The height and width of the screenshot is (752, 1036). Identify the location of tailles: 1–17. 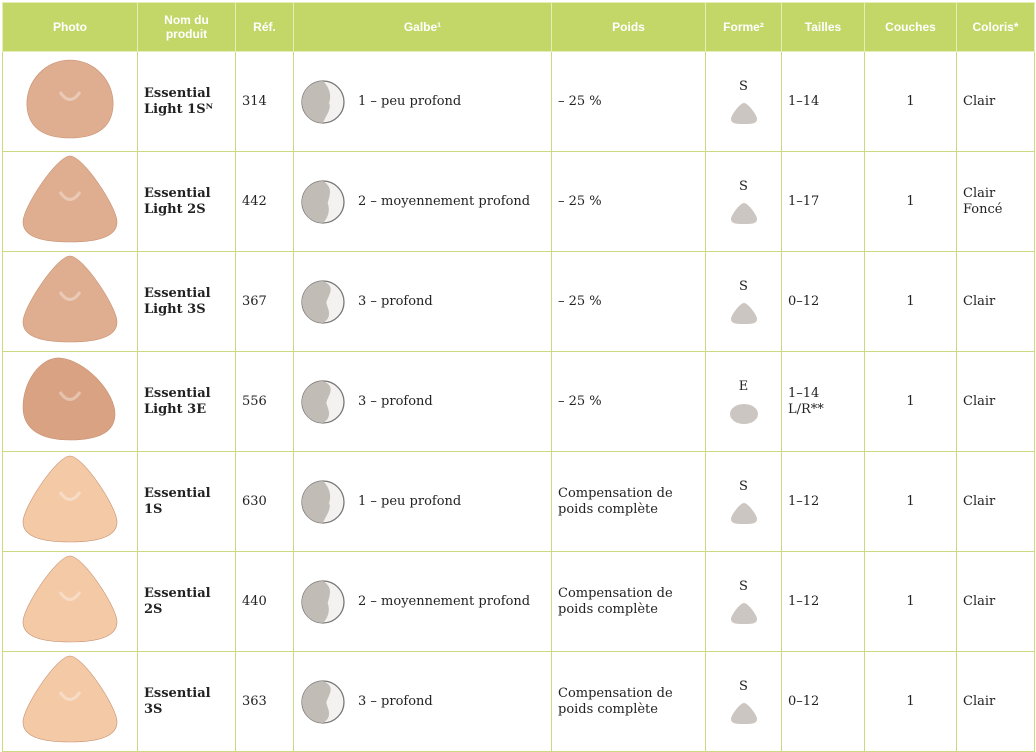
(823, 201).